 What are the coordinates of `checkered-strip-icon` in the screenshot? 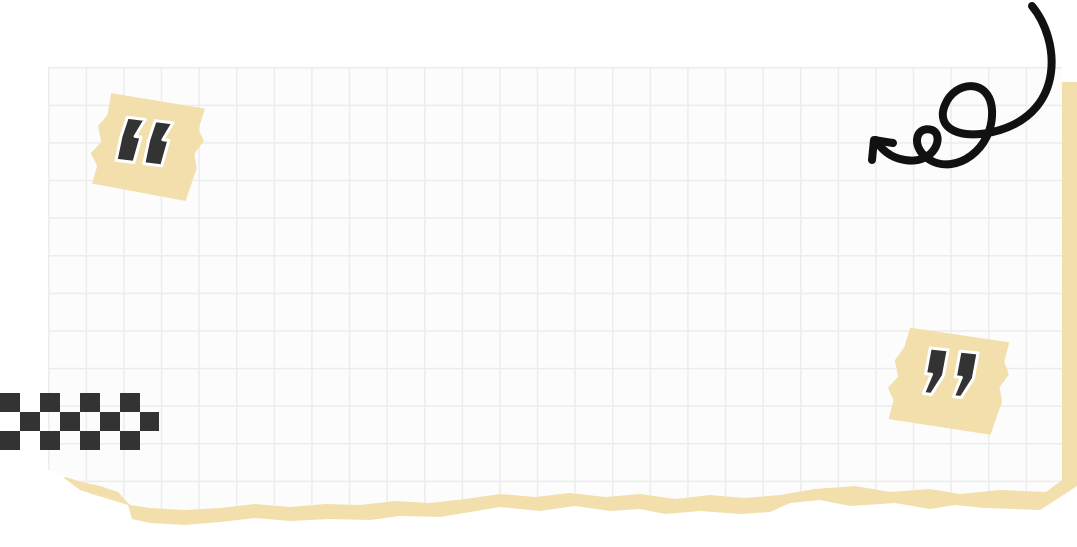 It's located at (79, 421).